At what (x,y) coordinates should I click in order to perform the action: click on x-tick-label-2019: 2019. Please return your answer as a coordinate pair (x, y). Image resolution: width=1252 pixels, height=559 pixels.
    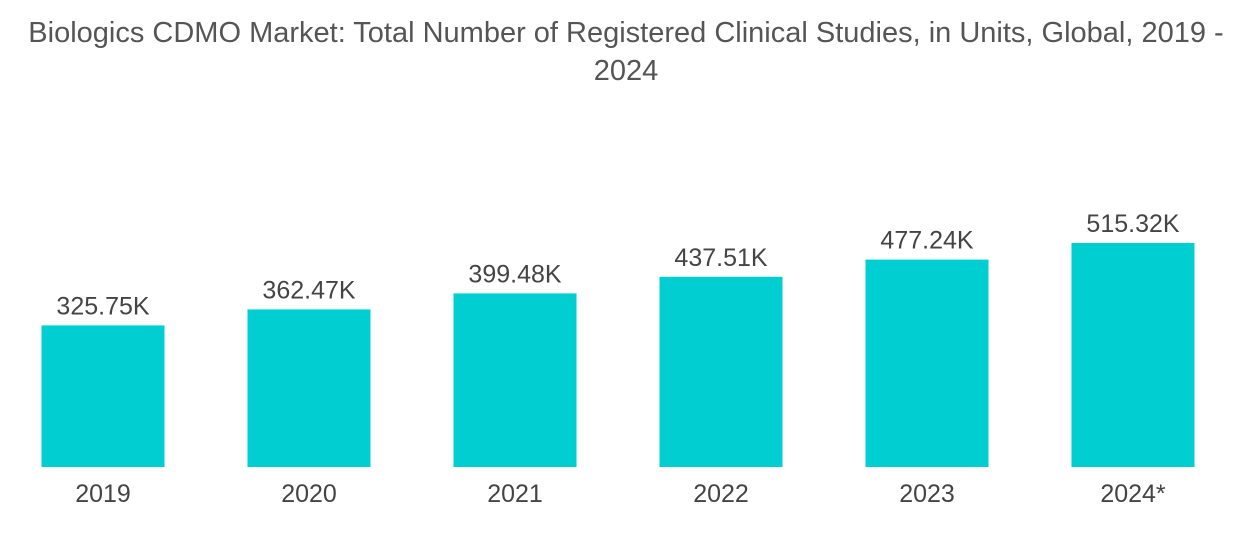
    Looking at the image, I should click on (103, 494).